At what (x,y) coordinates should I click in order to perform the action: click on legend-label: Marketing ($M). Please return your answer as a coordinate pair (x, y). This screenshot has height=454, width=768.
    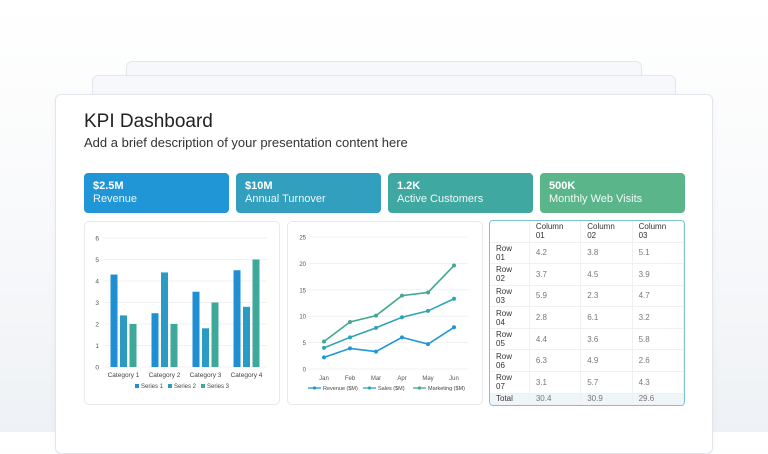
    Looking at the image, I should click on (446, 389).